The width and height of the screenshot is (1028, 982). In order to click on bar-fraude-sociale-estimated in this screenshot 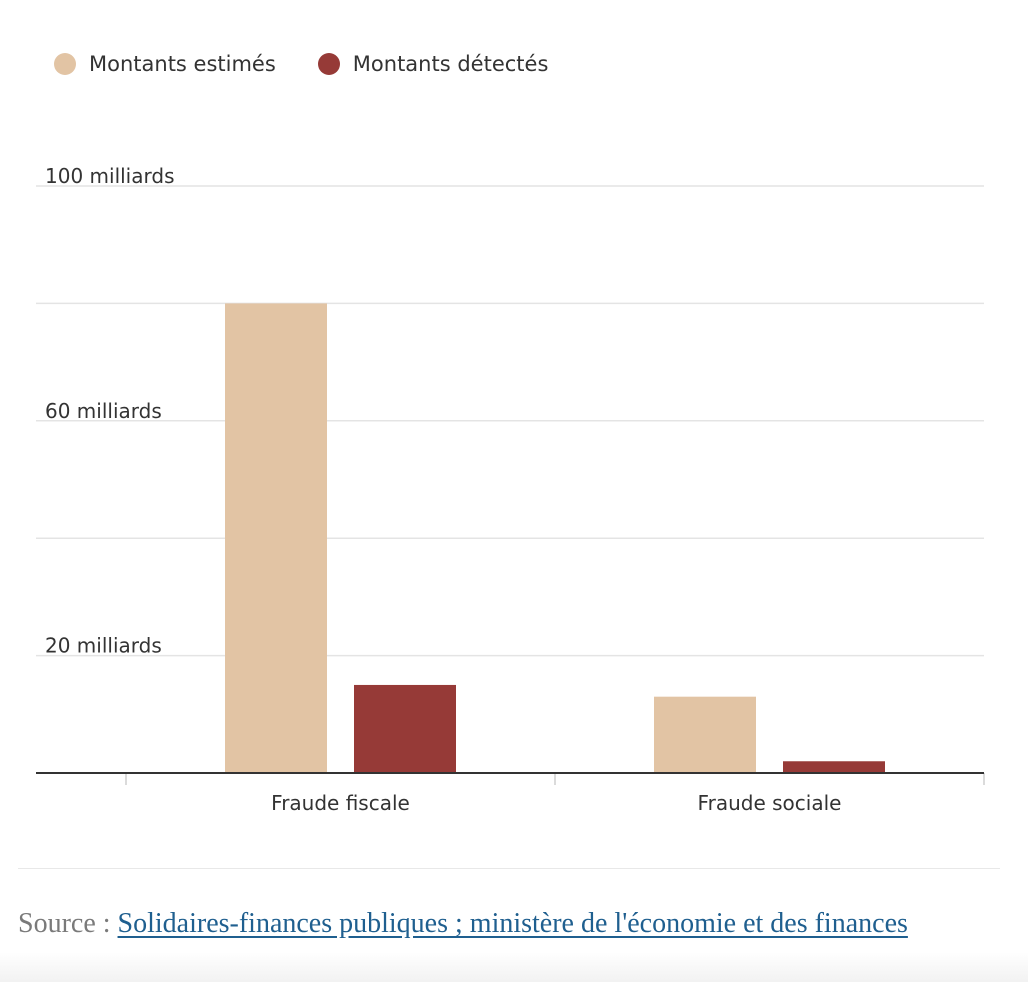, I will do `click(705, 734)`.